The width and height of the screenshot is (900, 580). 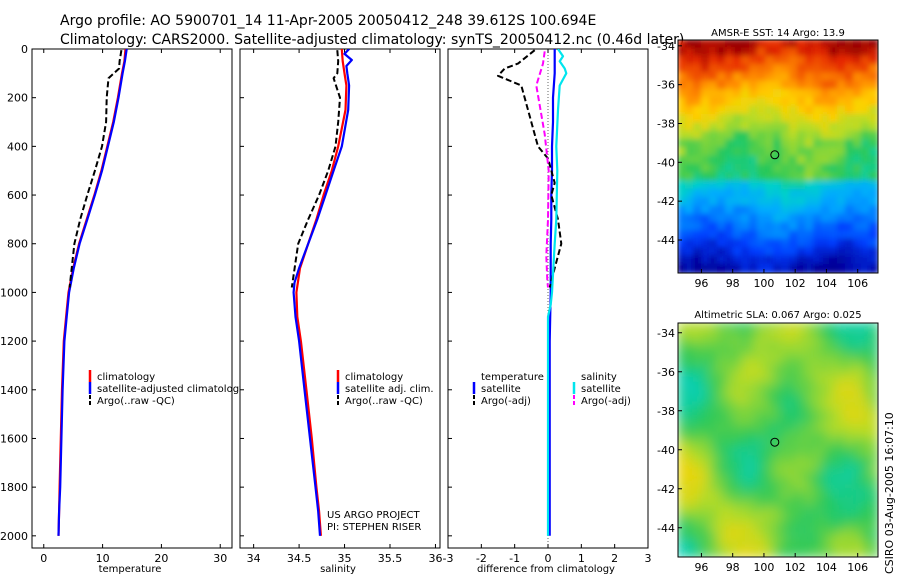 I want to click on x-tick-label: 2, so click(x=614, y=558).